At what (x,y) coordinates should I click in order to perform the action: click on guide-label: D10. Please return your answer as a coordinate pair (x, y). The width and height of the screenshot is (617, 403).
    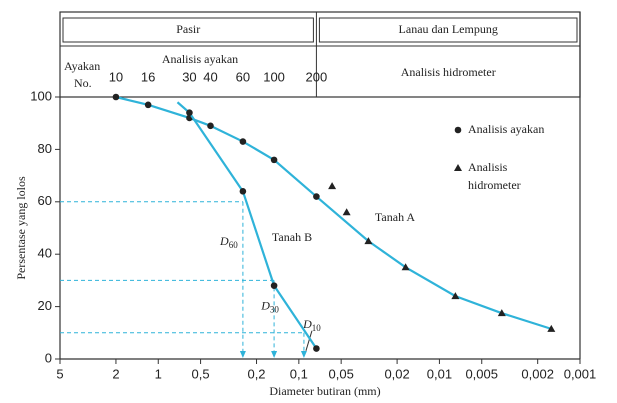
    Looking at the image, I should click on (311, 325).